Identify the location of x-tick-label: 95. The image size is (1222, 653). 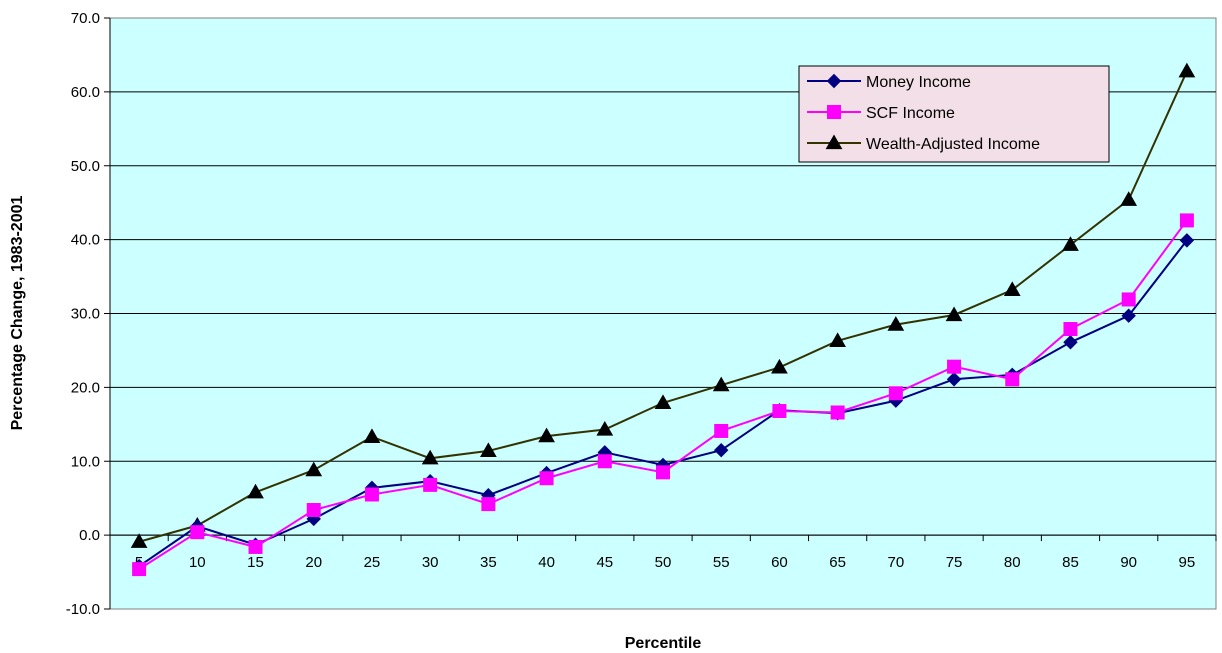
(1187, 562).